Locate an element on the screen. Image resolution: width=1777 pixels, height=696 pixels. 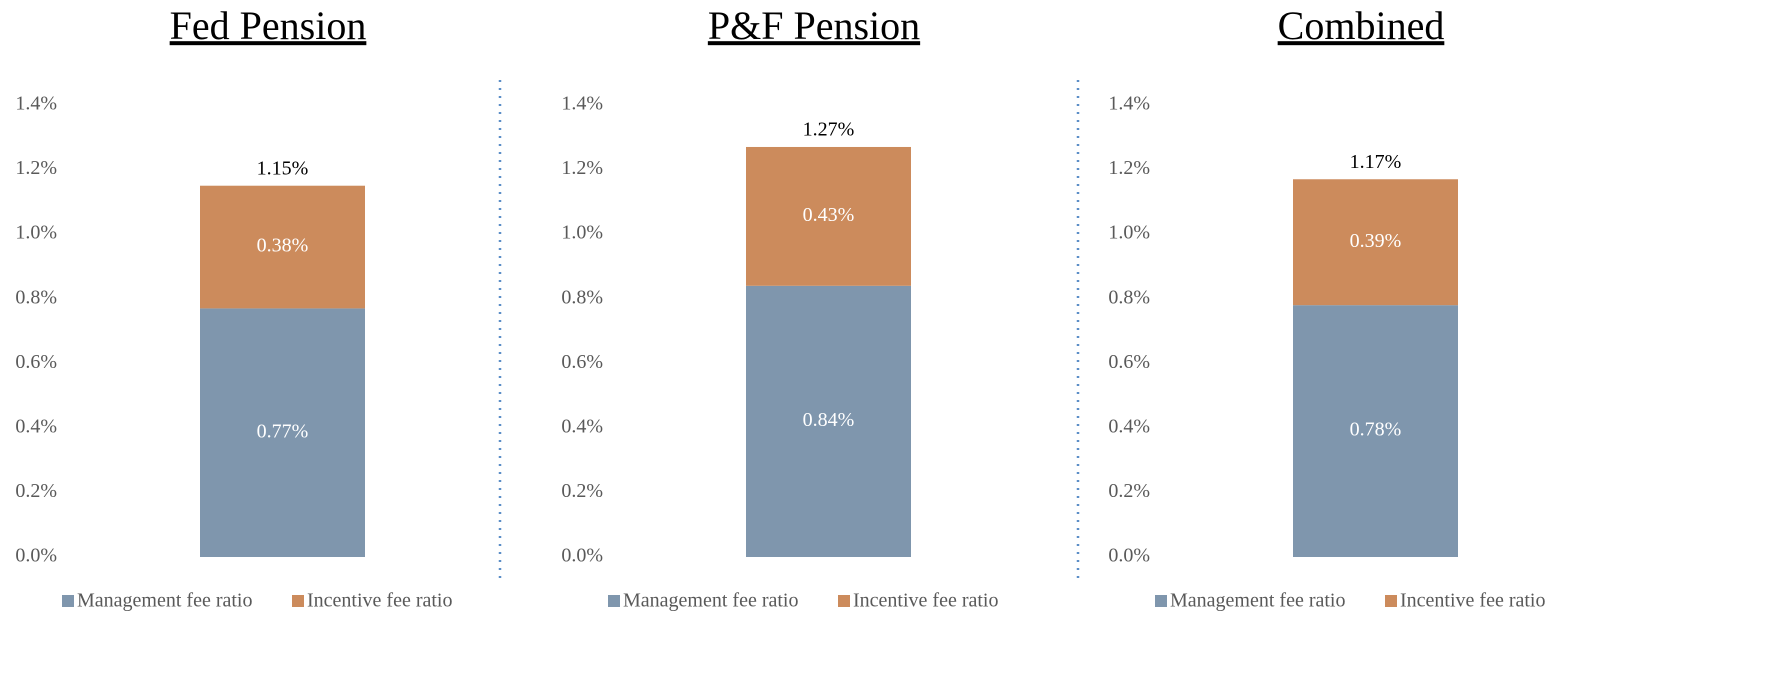
data-label: 0.43% is located at coordinates (829, 215).